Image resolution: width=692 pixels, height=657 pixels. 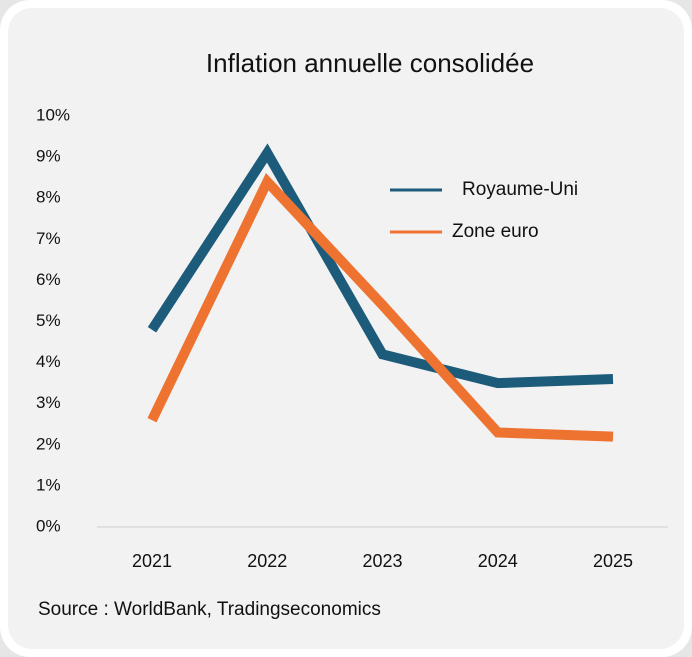 What do you see at coordinates (48, 361) in the screenshot?
I see `y-tick-label: 4%` at bounding box center [48, 361].